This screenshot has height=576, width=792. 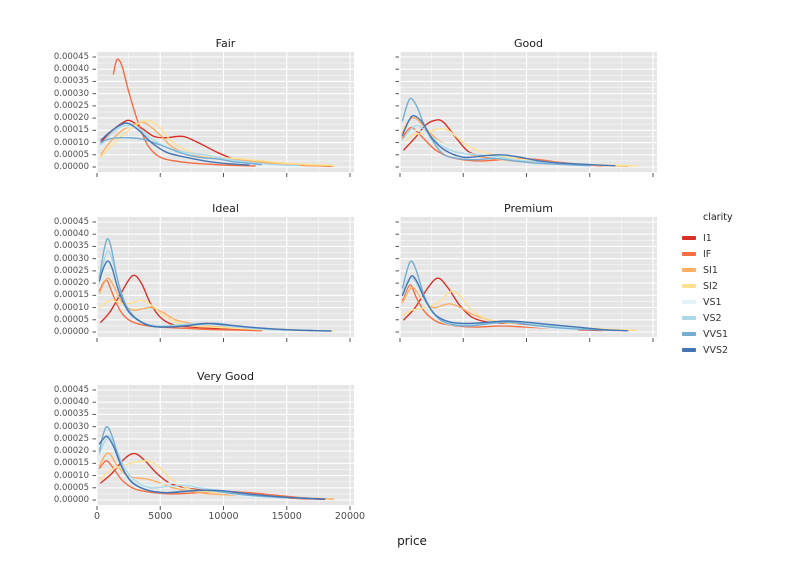 I want to click on legend-label: SI1, so click(x=710, y=270).